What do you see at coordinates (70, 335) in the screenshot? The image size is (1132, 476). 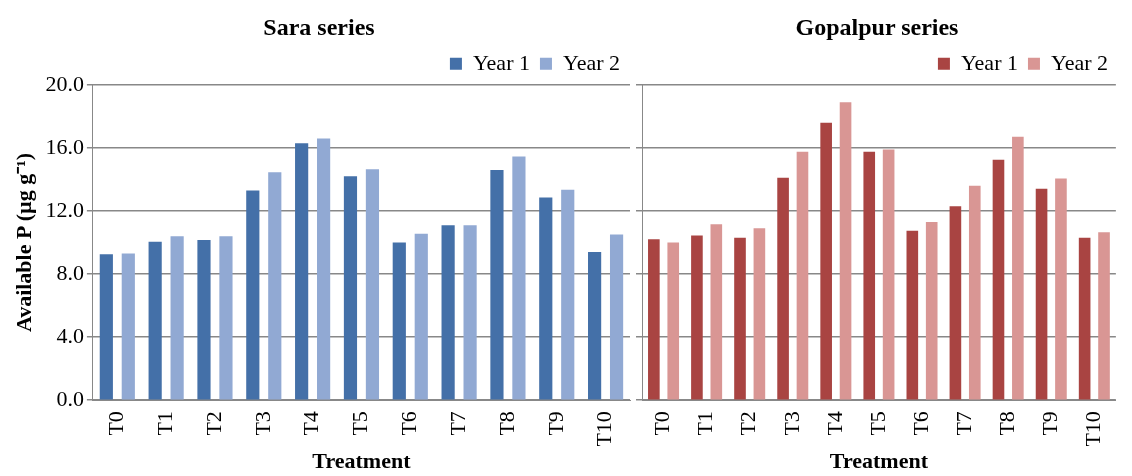 I see `y-tick-label: 4.0` at bounding box center [70, 335].